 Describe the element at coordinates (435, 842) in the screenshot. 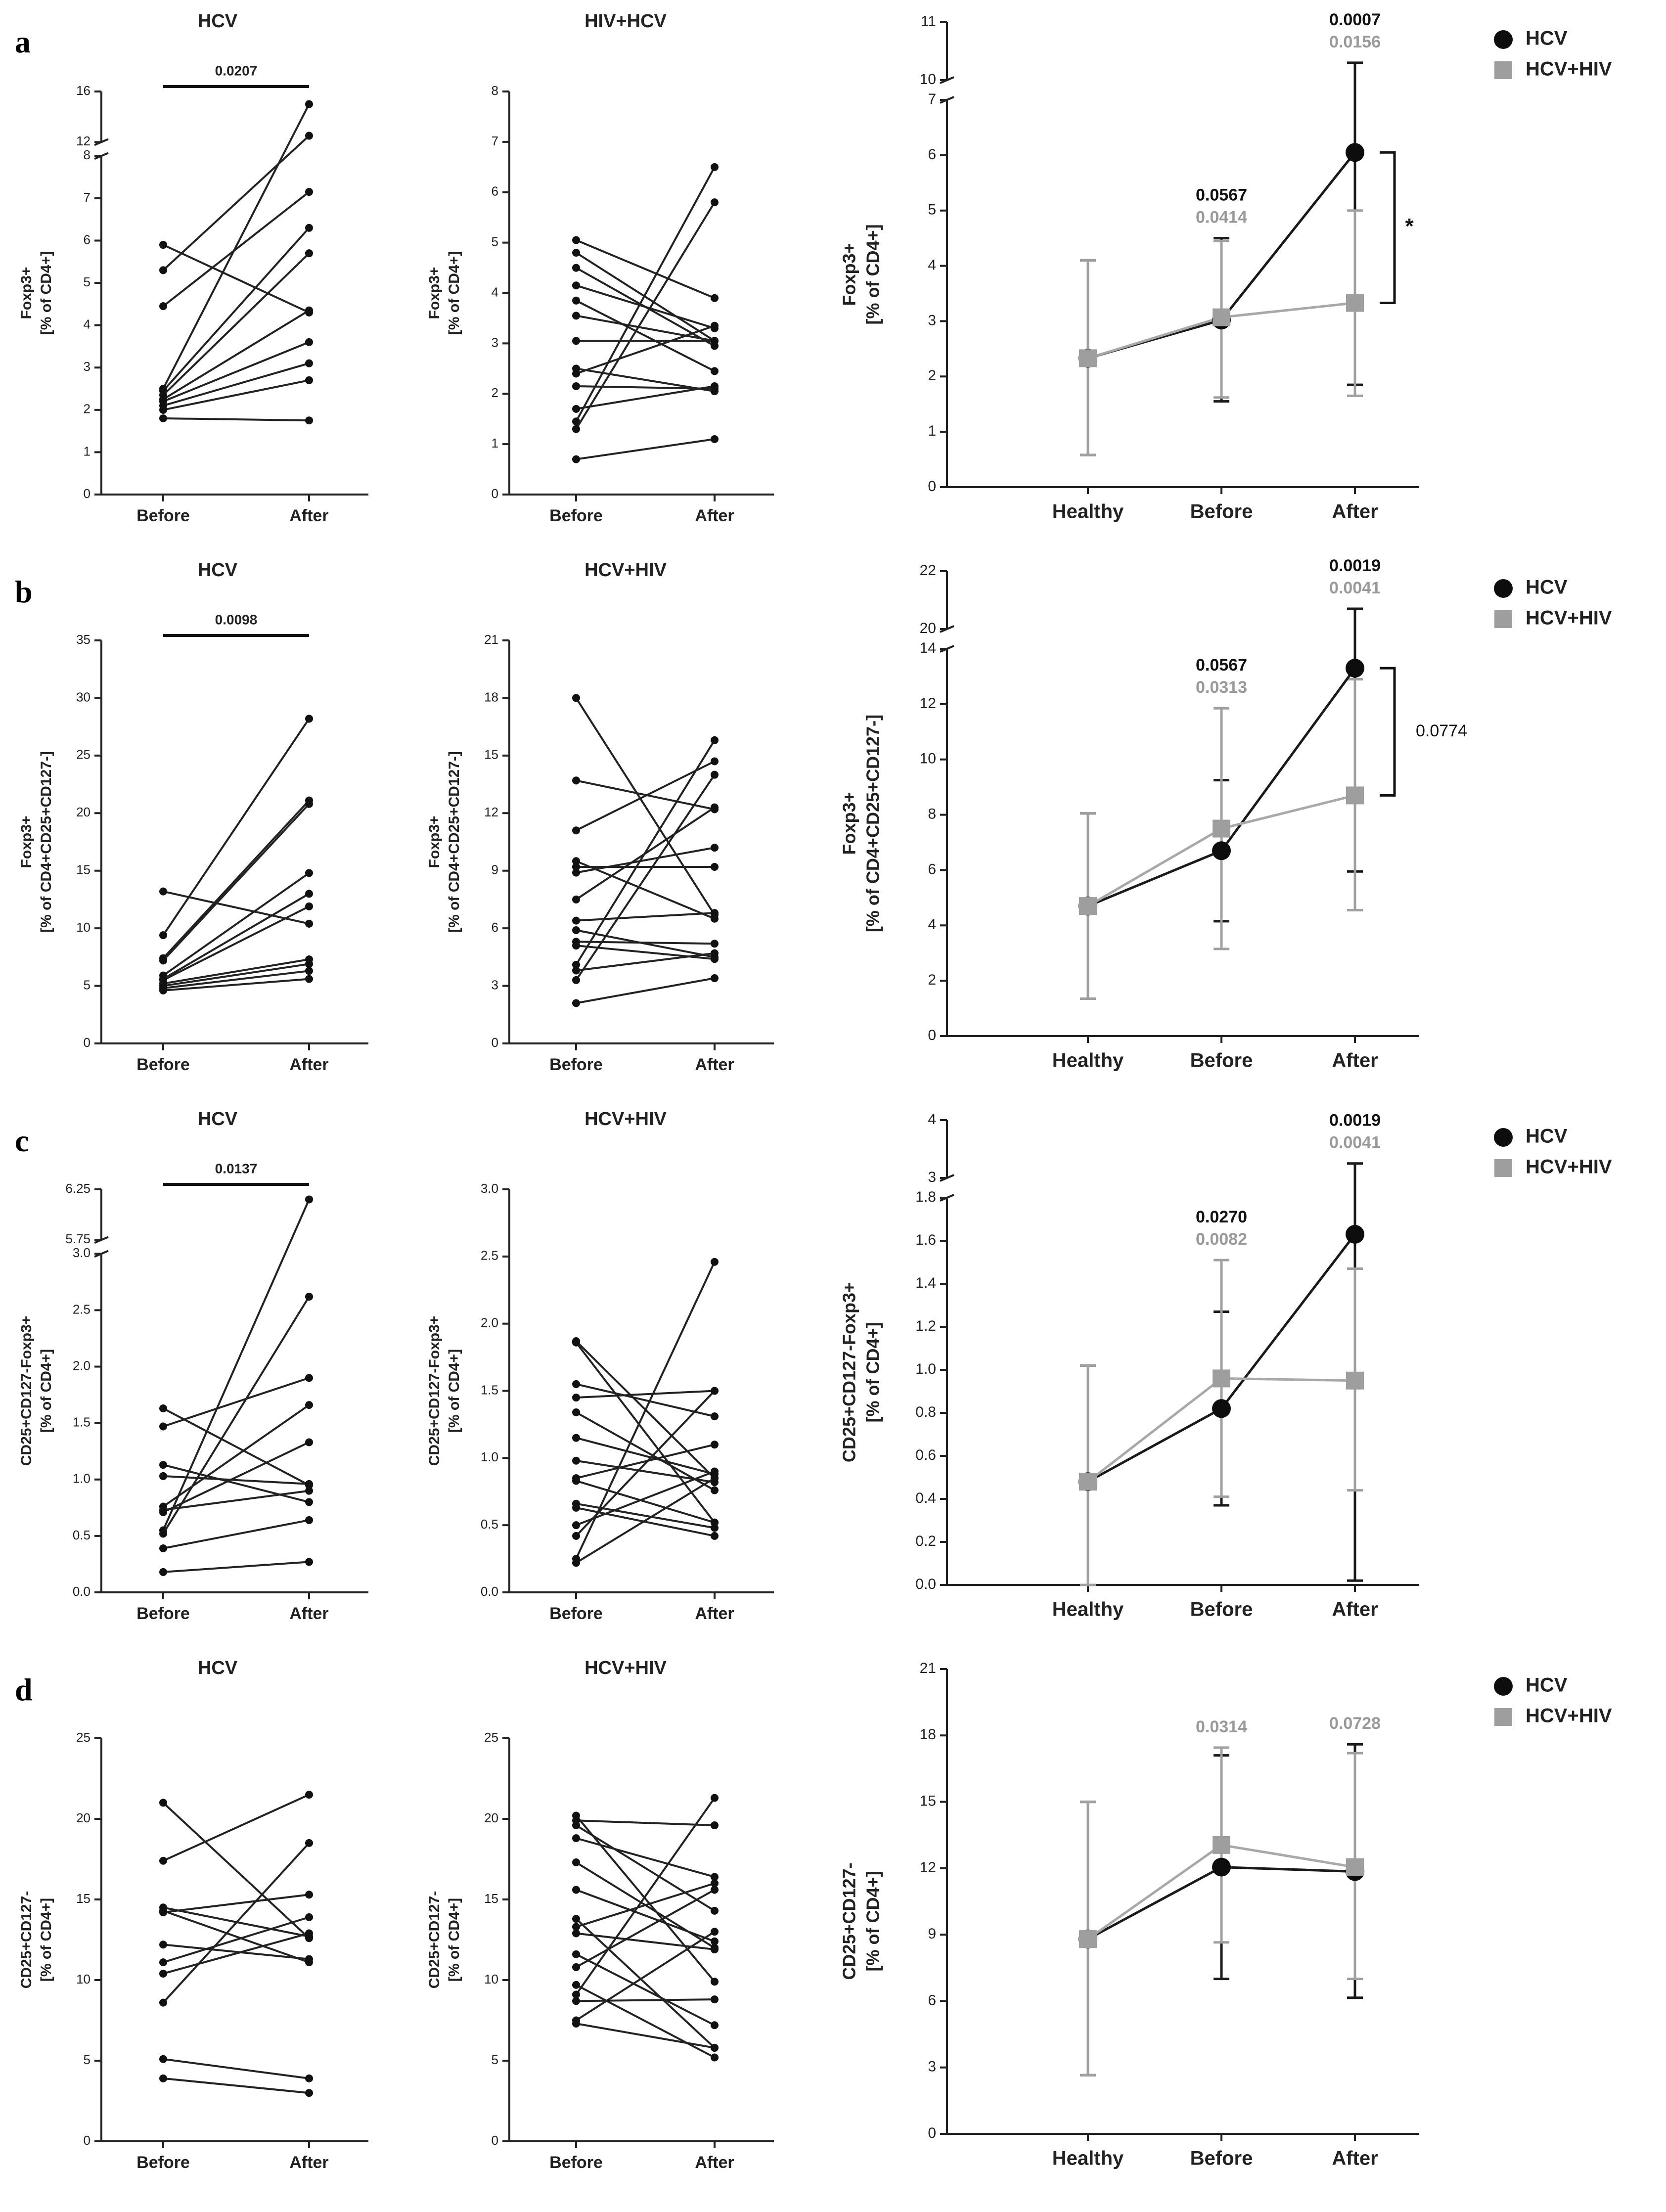

I see `row1-hcv-hiv-y-label: Foxp3+` at that location.